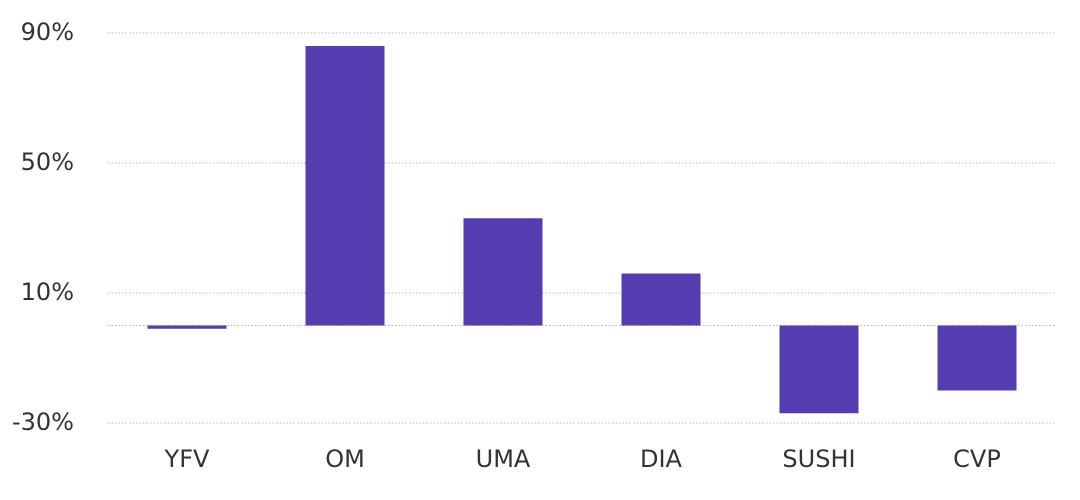  I want to click on y-tick-label: 90%, so click(47, 32).